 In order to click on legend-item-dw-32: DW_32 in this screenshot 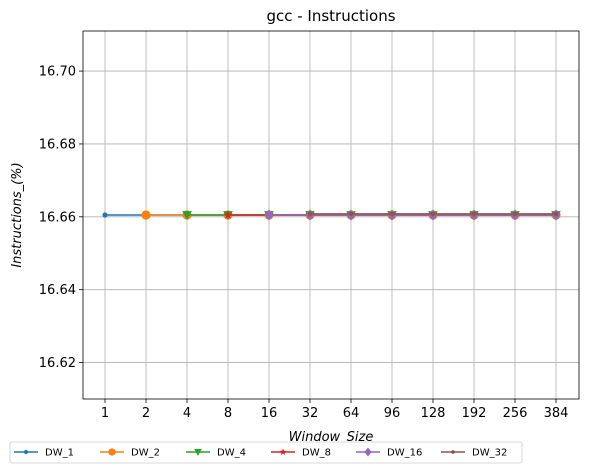, I will do `click(474, 453)`.